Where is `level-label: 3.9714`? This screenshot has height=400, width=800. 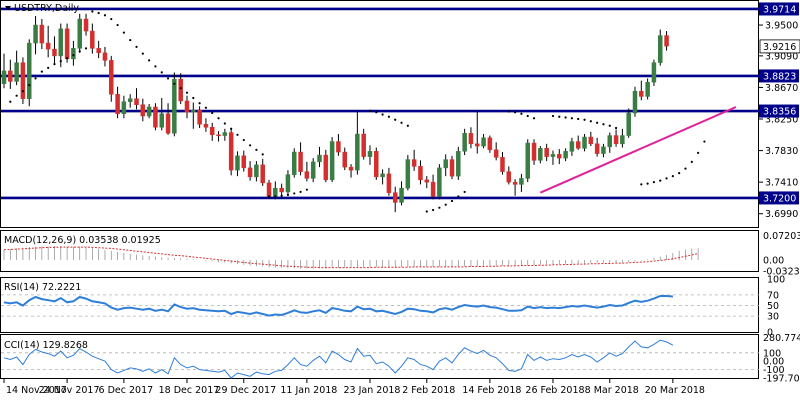
level-label: 3.9714 is located at coordinates (779, 9).